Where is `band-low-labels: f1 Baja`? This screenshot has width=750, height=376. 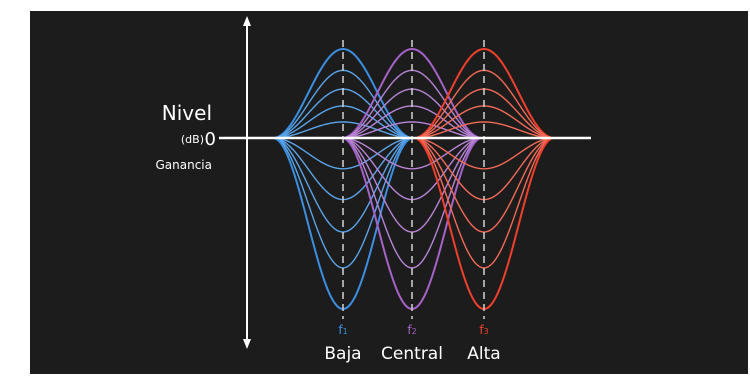
band-low-labels: f1 Baja is located at coordinates (342, 343).